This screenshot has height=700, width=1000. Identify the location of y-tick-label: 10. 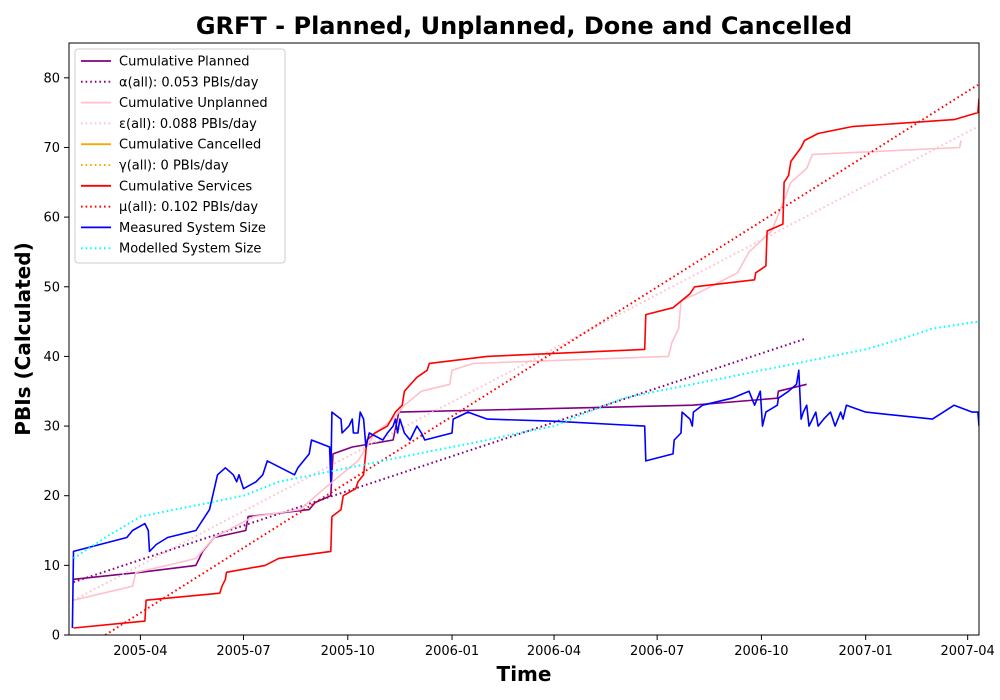
(51, 566).